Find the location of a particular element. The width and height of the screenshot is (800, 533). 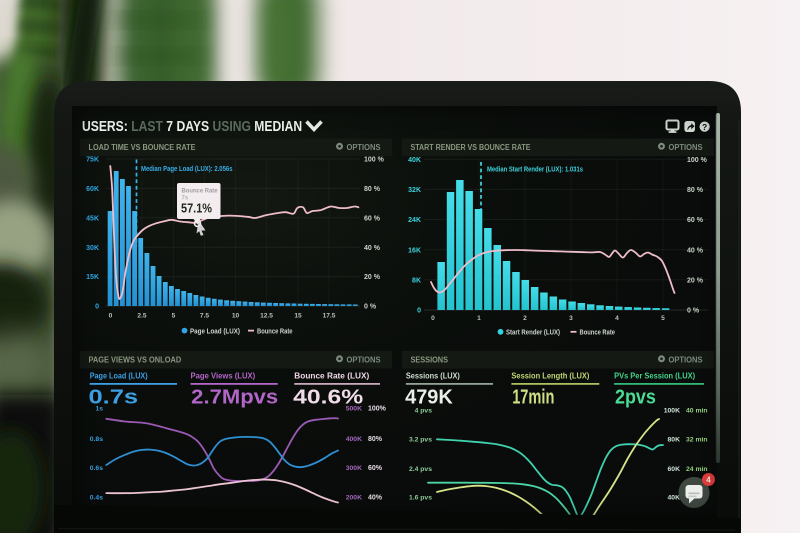

svg-text: 3 is located at coordinates (571, 318).